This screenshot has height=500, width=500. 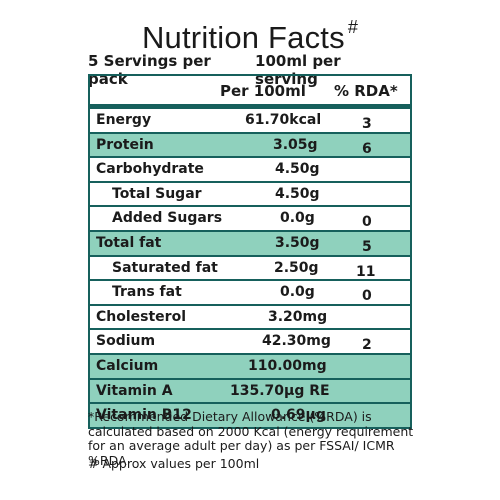 What do you see at coordinates (250, 146) in the screenshot?
I see `table-row: Protein 3.05g 6` at bounding box center [250, 146].